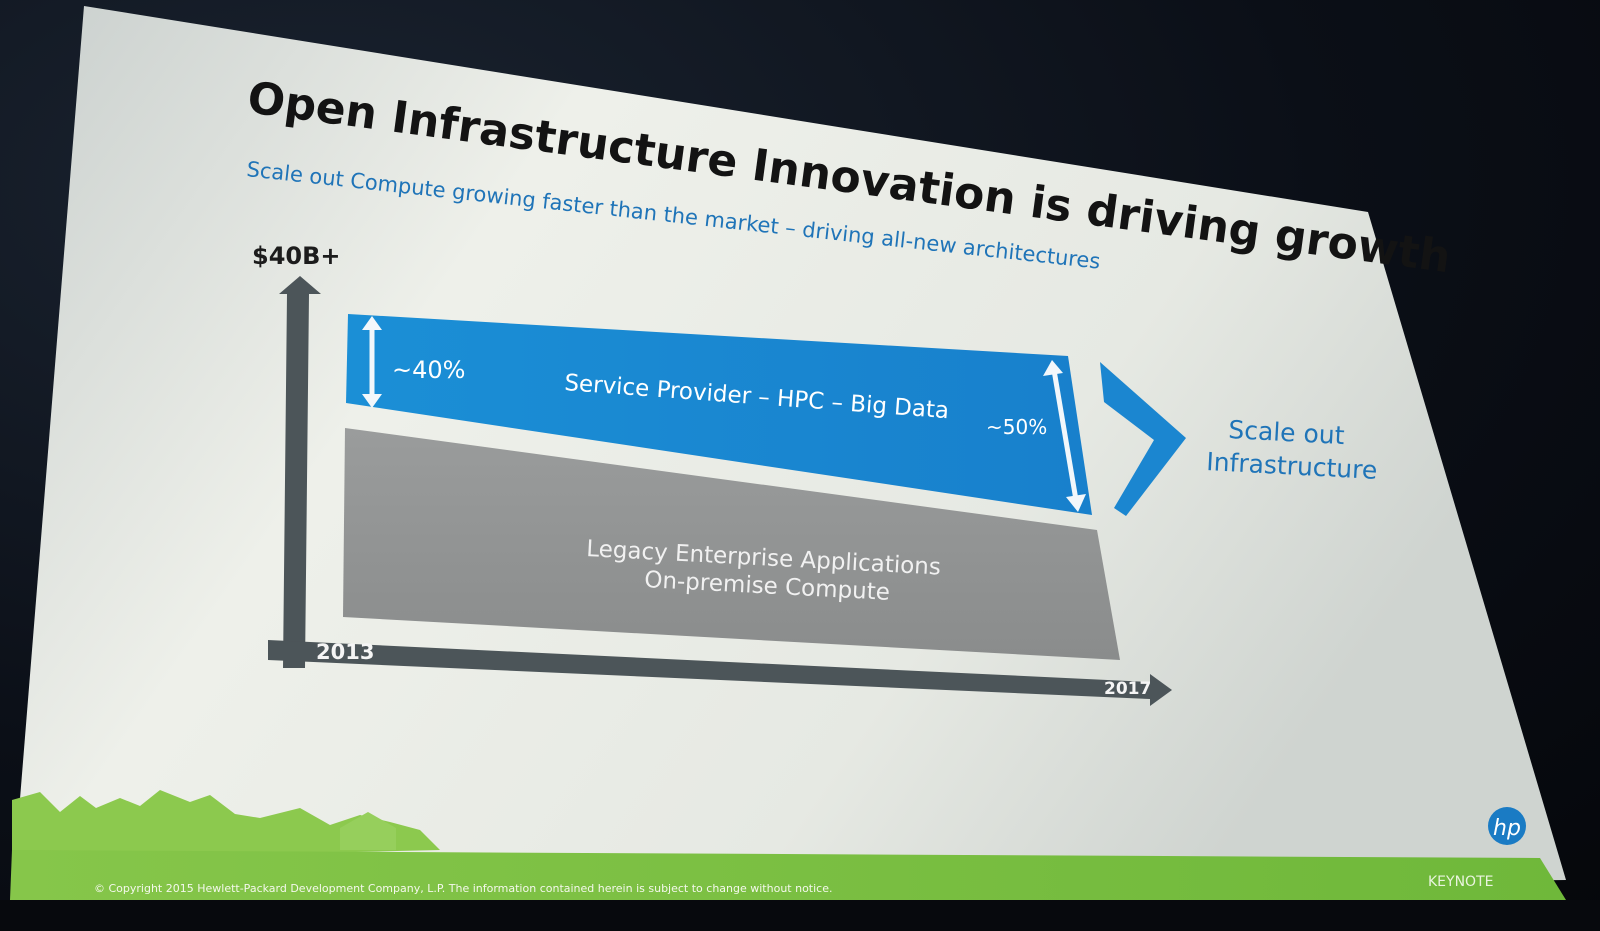 The height and width of the screenshot is (931, 1600). I want to click on left-share-label: ~40%, so click(428, 370).